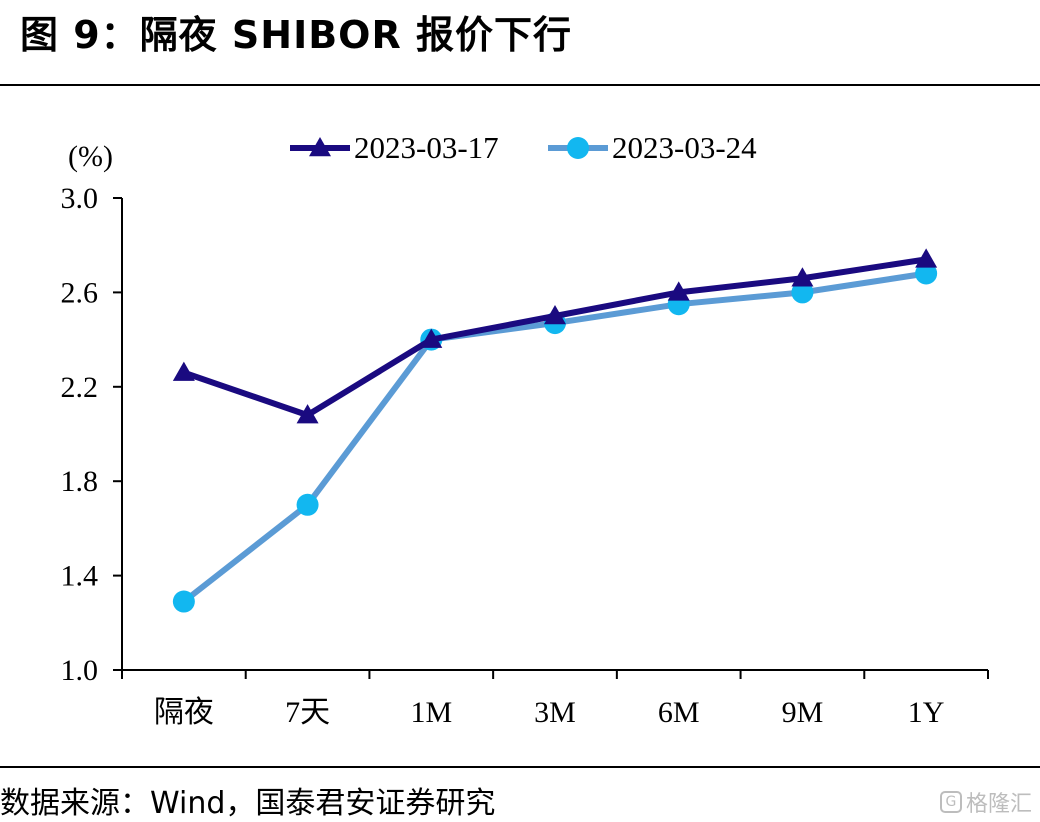  What do you see at coordinates (684, 147) in the screenshot?
I see `legend-label: 2023-03-24` at bounding box center [684, 147].